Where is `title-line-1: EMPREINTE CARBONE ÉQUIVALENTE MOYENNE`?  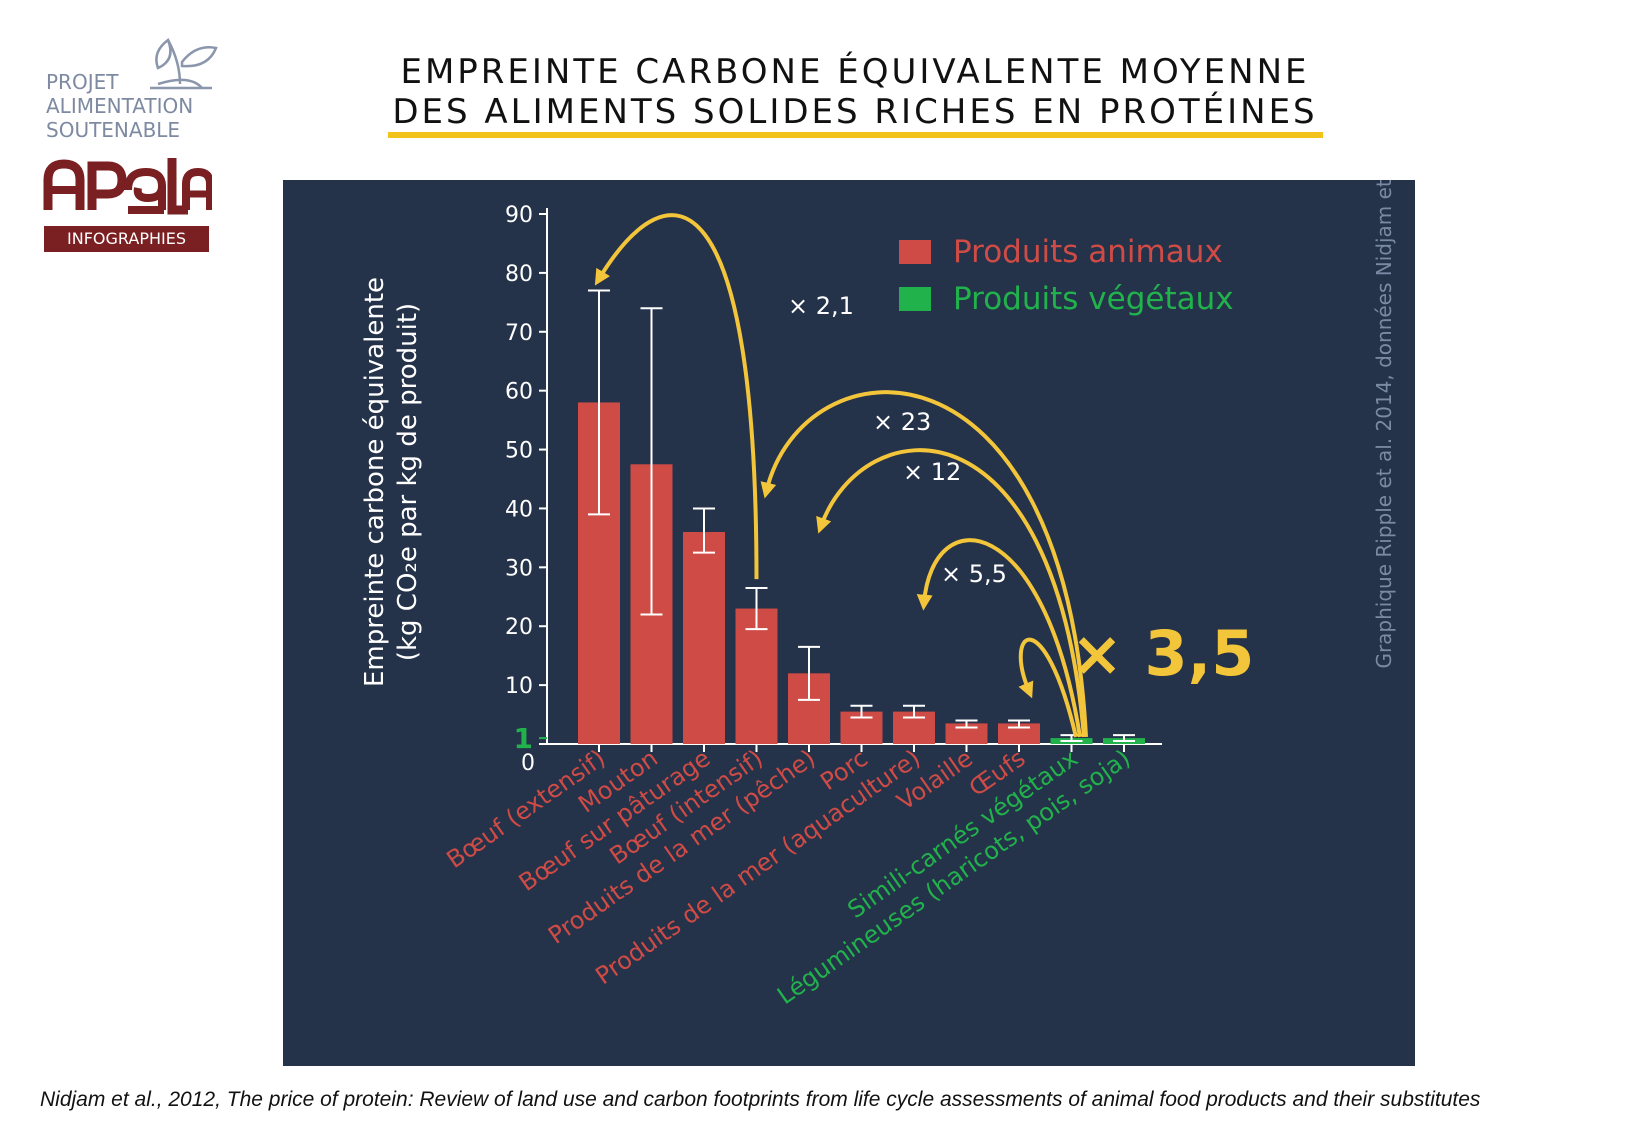
title-line-1: EMPREINTE CARBONE ÉQUIVALENTE MOYENNE is located at coordinates (855, 72).